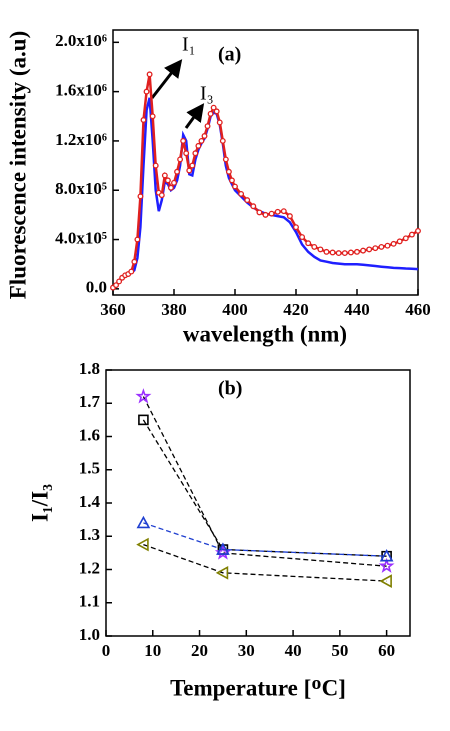  What do you see at coordinates (357, 309) in the screenshot?
I see `x-tick-label: 440` at bounding box center [357, 309].